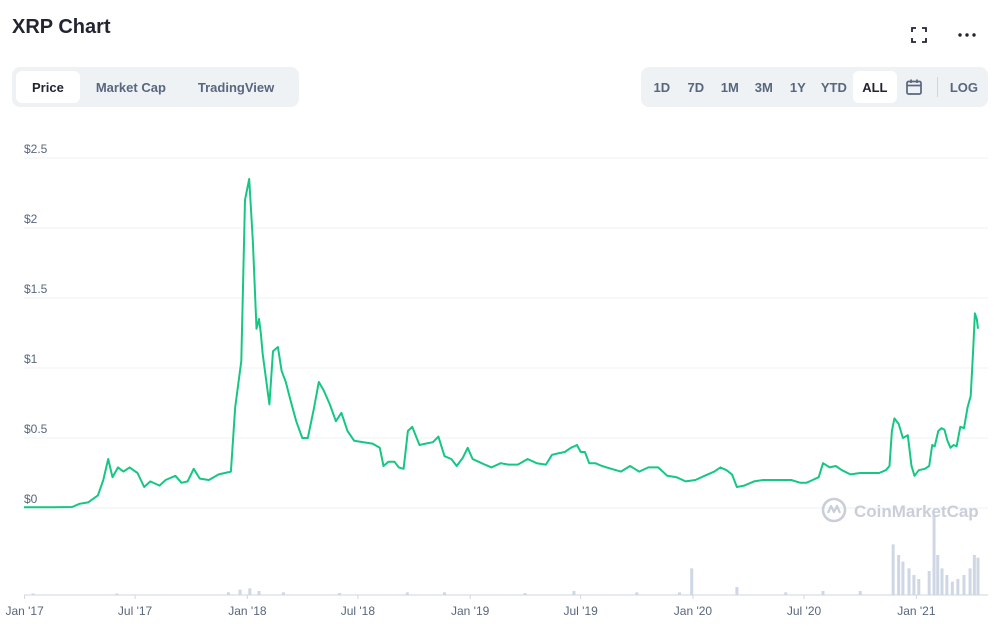 This screenshot has height=640, width=1000. I want to click on y-tick-label: $0, so click(31, 499).